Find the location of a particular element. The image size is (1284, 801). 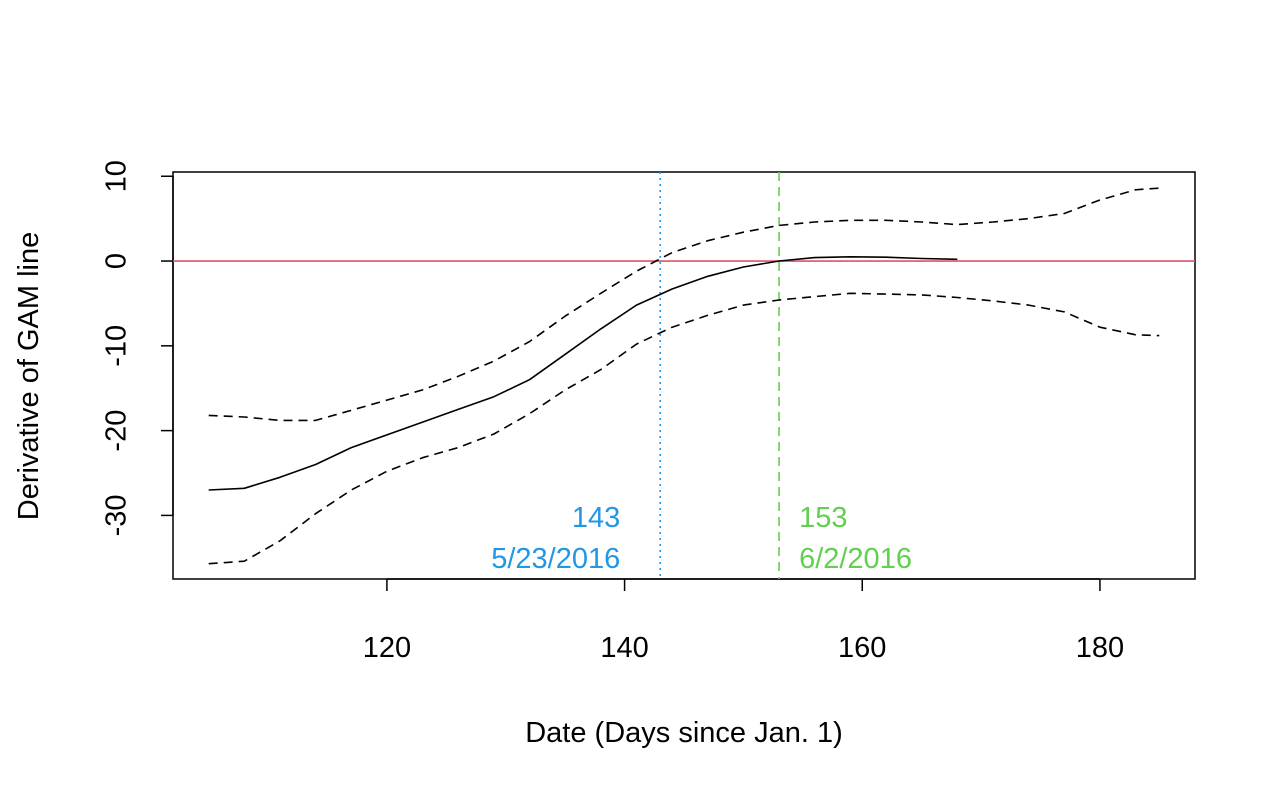

y-tick-label: -30 is located at coordinates (117, 515).